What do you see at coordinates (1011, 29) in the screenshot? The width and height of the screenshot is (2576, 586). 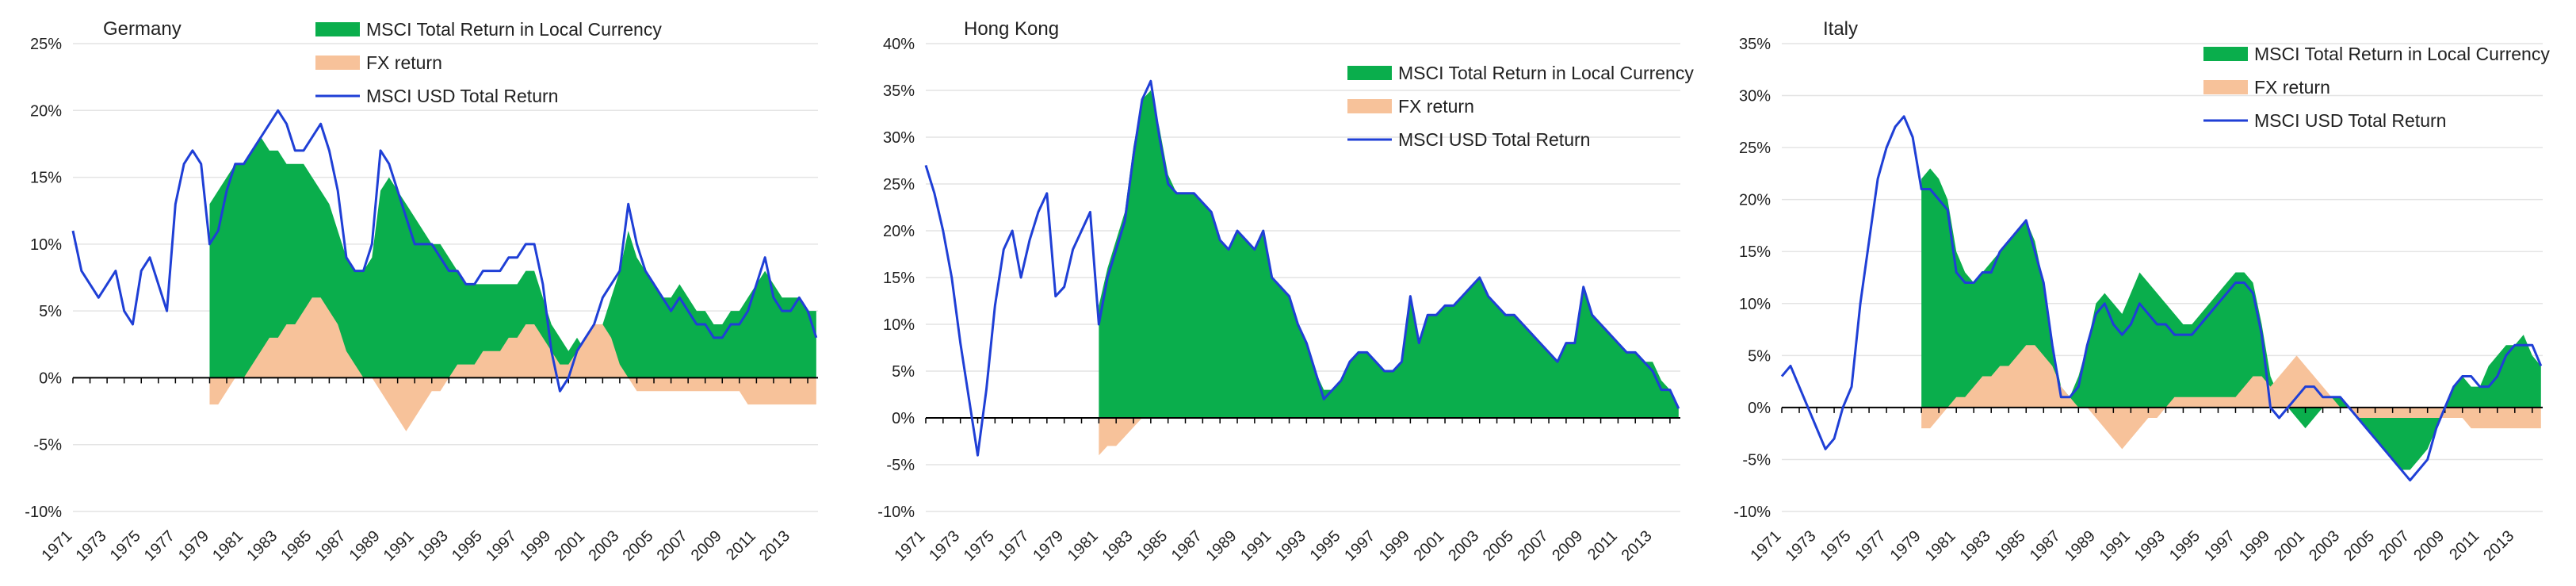 I see `chart-title: Hong Kong` at bounding box center [1011, 29].